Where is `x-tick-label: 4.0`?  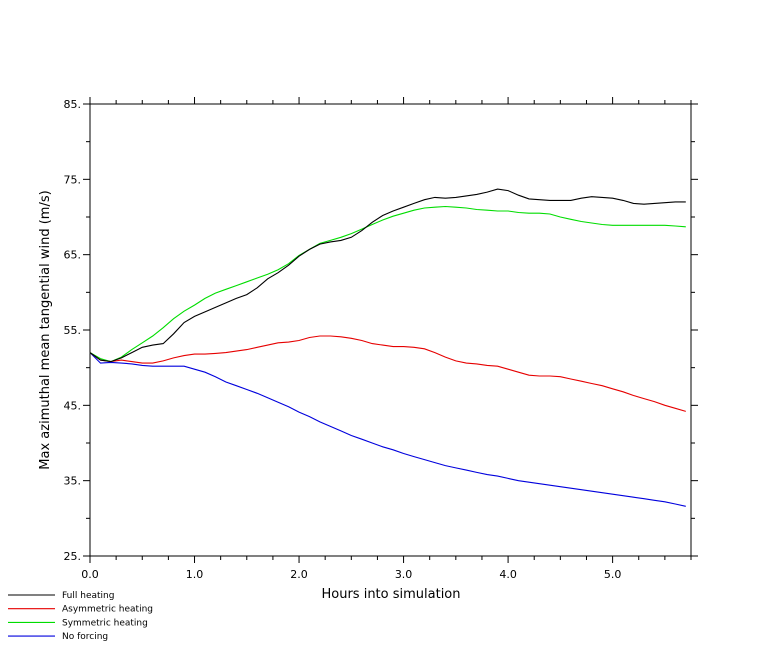 x-tick-label: 4.0 is located at coordinates (508, 574).